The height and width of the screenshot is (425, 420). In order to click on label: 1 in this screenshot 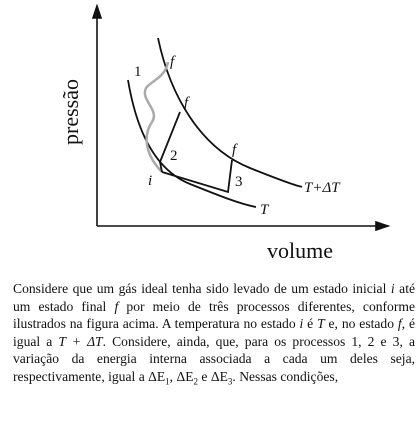, I will do `click(138, 72)`.